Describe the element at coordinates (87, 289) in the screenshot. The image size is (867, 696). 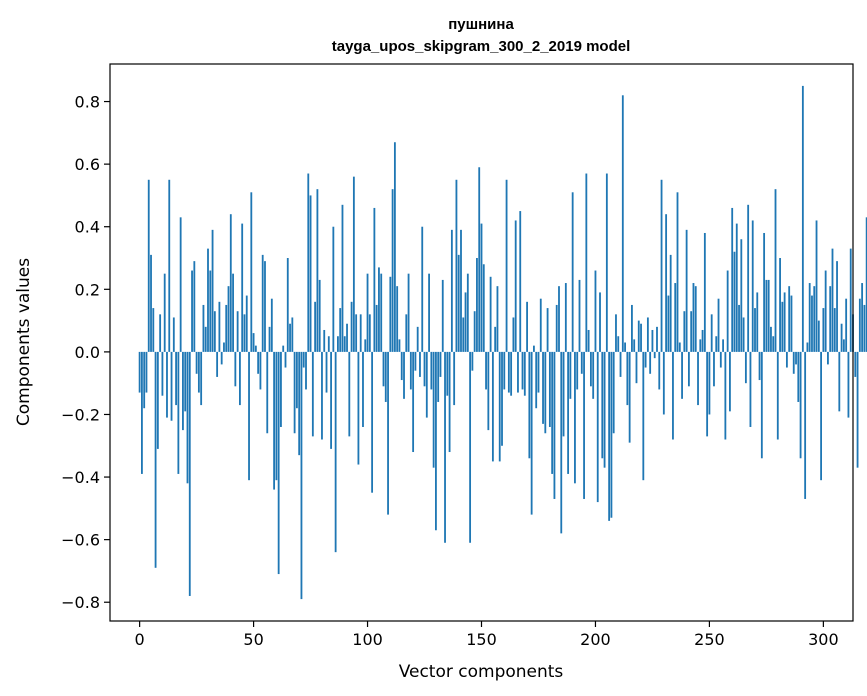
I see `y-tick-label: 0.2` at that location.